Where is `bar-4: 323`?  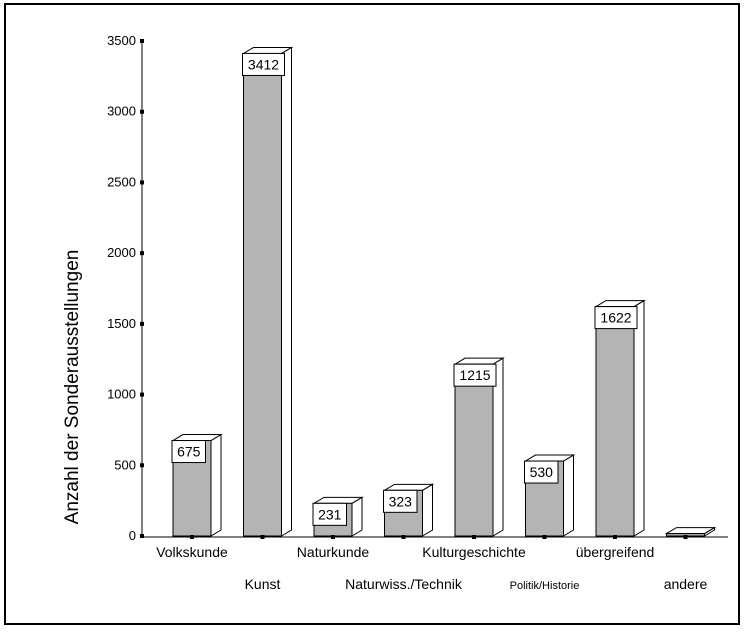
bar-4: 323 is located at coordinates (408, 510).